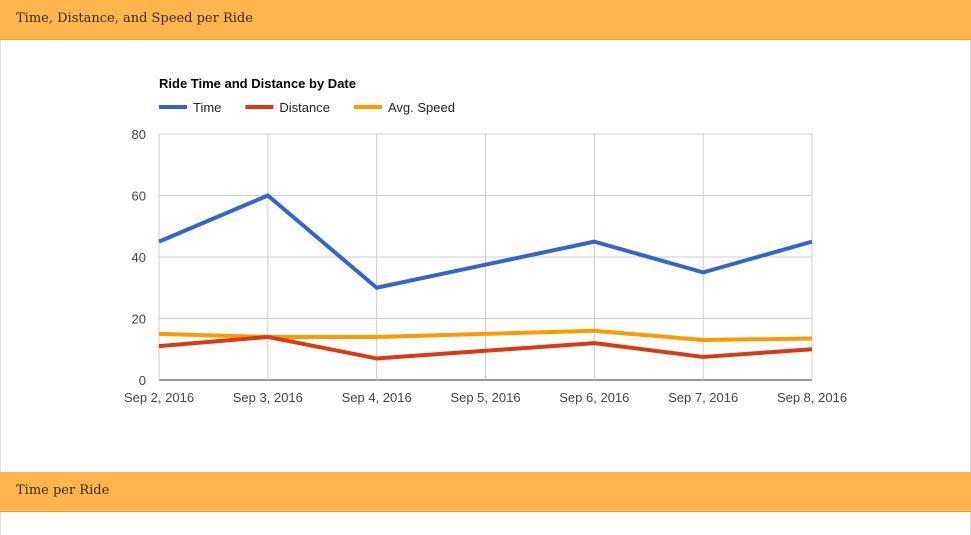 The image size is (971, 535). Describe the element at coordinates (485, 523) in the screenshot. I see `time-per-ride-panel` at that location.